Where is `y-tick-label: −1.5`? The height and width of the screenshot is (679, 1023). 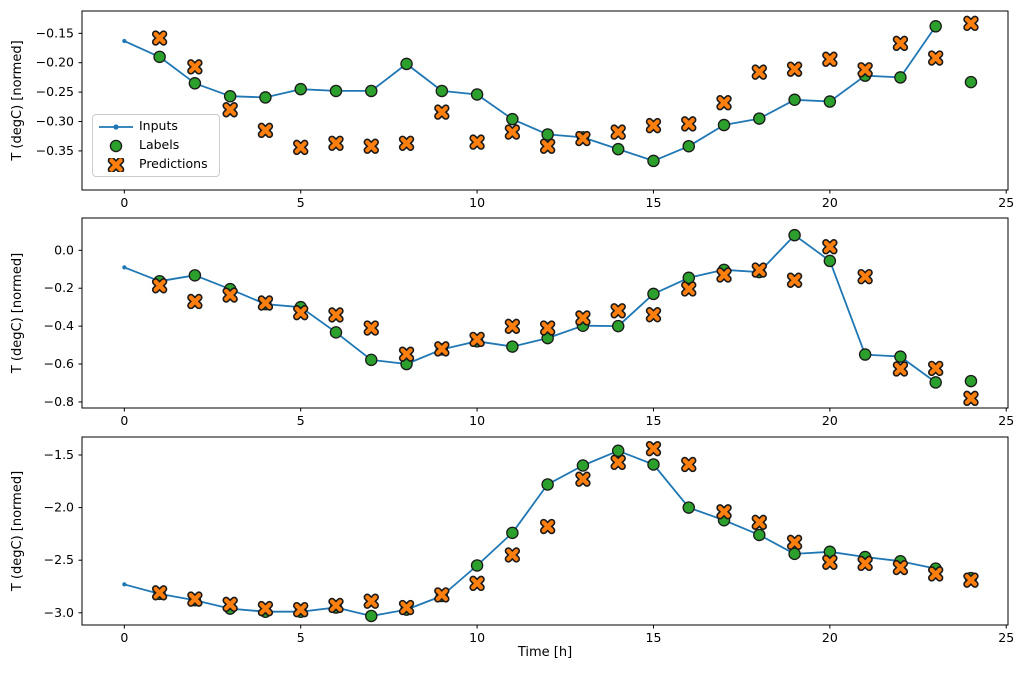
y-tick-label: −1.5 is located at coordinates (59, 454).